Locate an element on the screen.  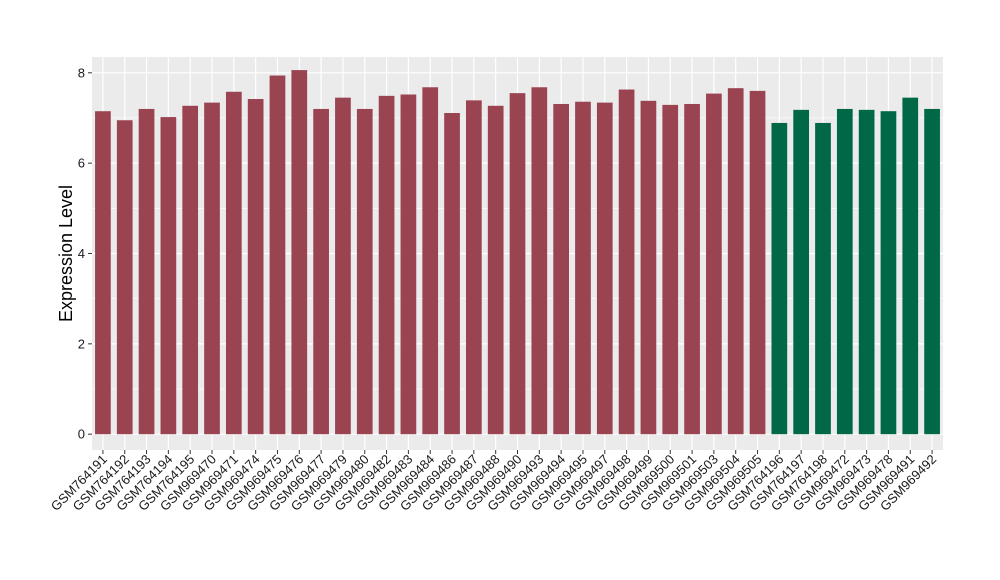
y-axis: 0 2 4 6 8 is located at coordinates (85, 253).